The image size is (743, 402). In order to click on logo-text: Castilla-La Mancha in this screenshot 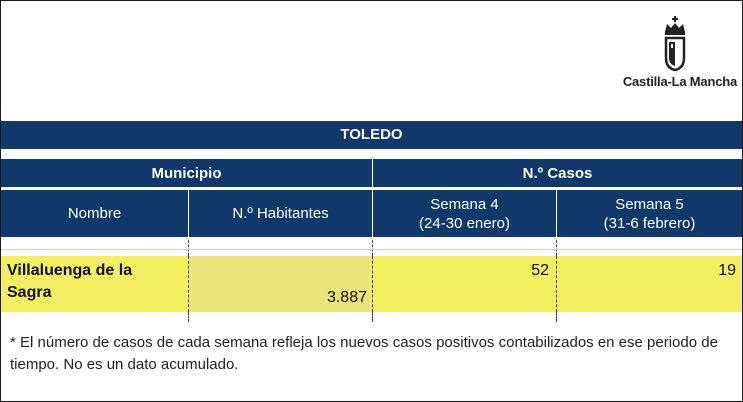, I will do `click(679, 81)`.